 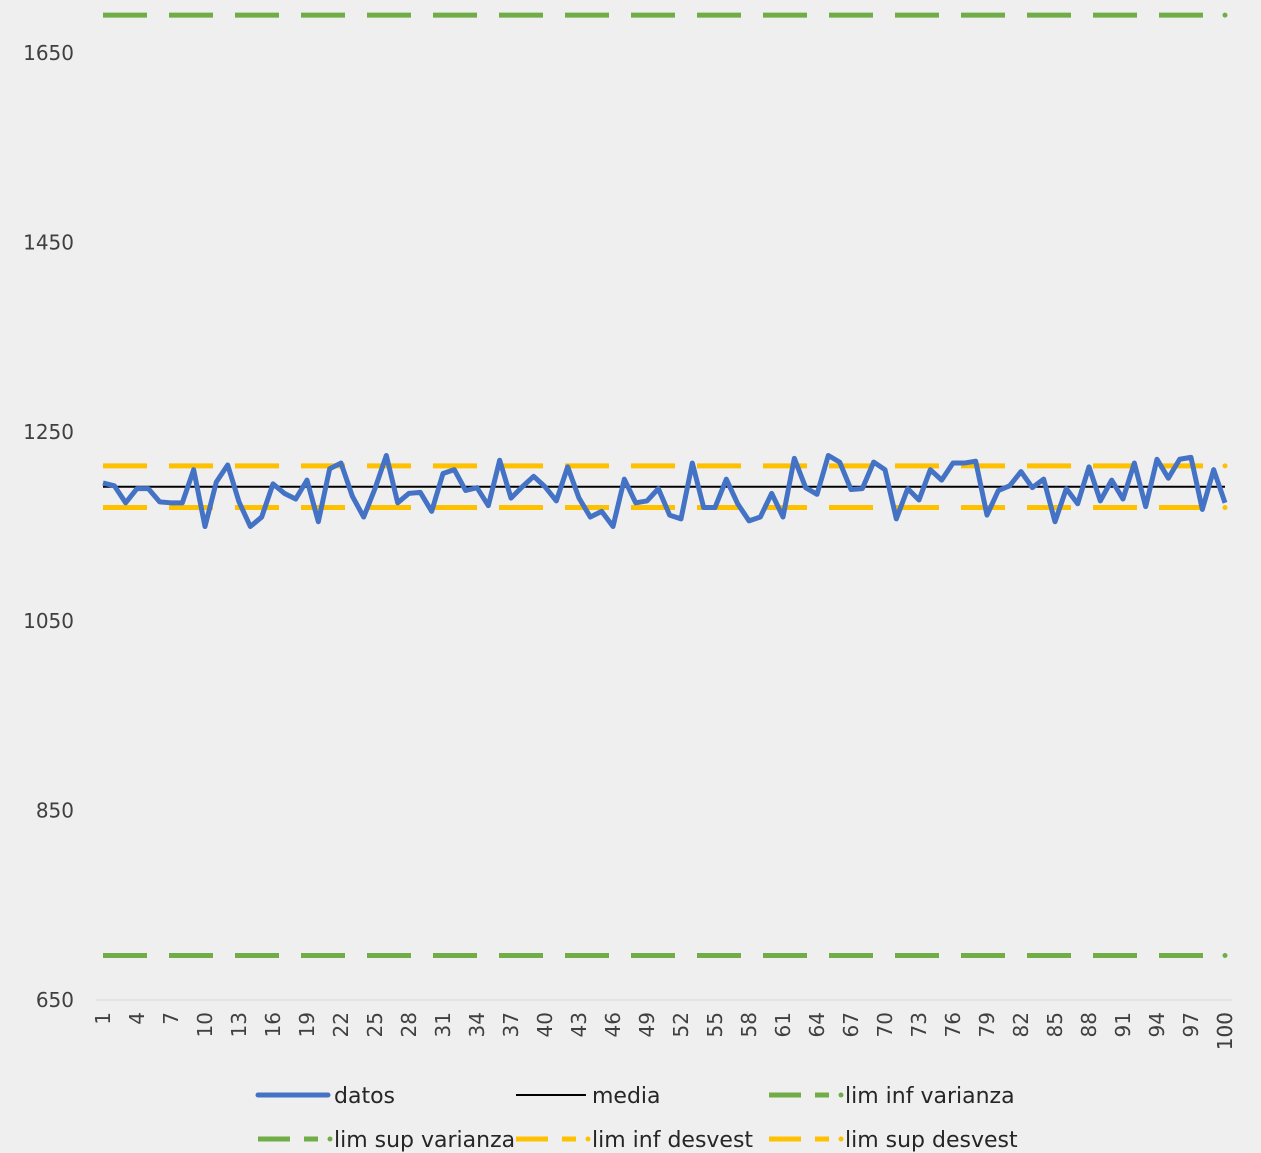 What do you see at coordinates (424, 1140) in the screenshot?
I see `legend-label: lim sup varianza` at bounding box center [424, 1140].